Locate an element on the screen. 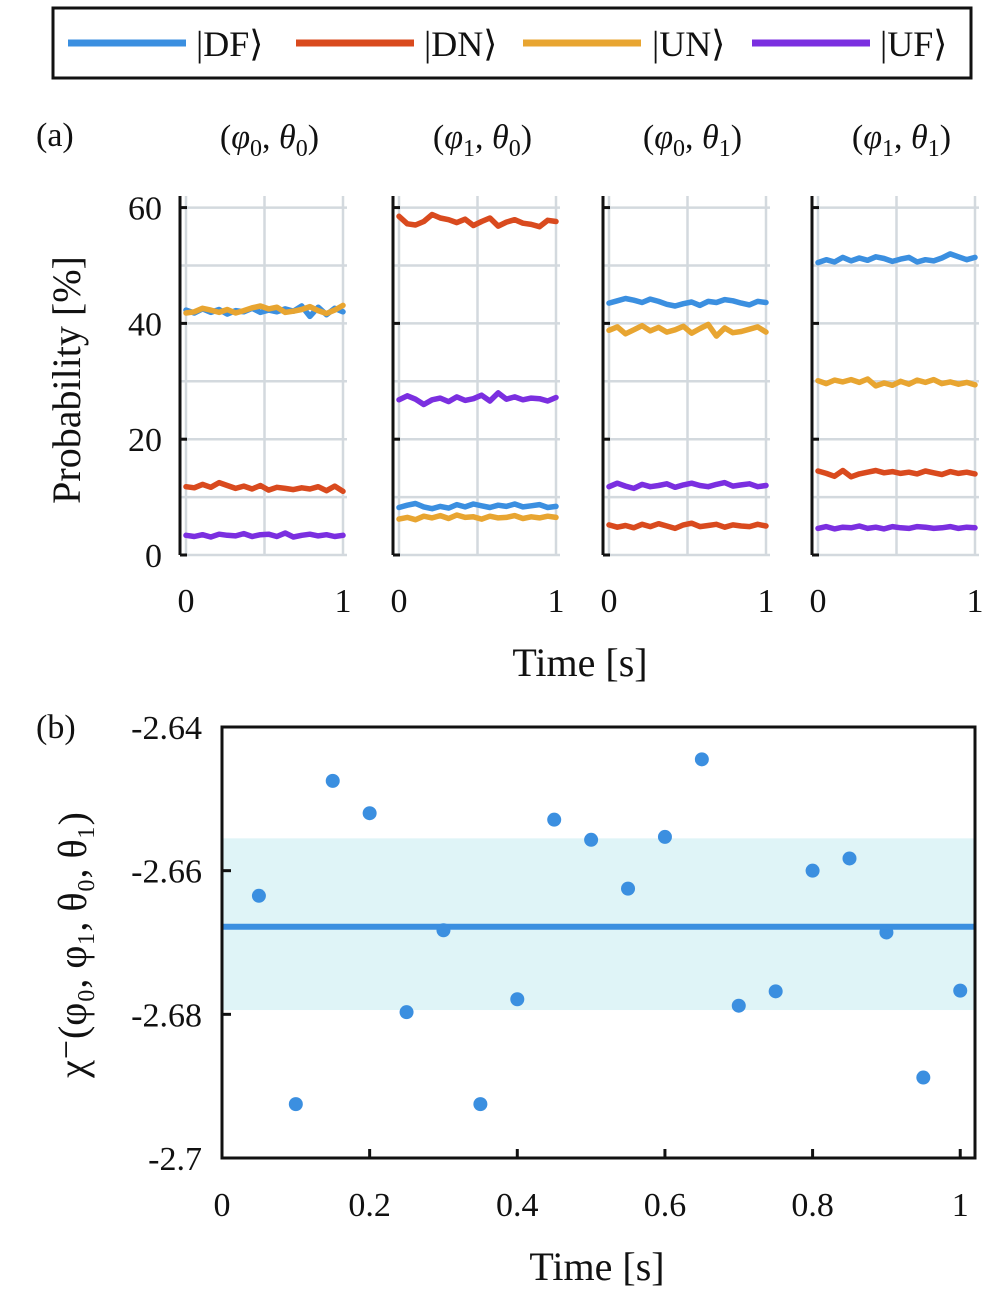 This screenshot has height=1300, width=1000. subplot-3: 0 1 (φ0, θ1) is located at coordinates (688, 369).